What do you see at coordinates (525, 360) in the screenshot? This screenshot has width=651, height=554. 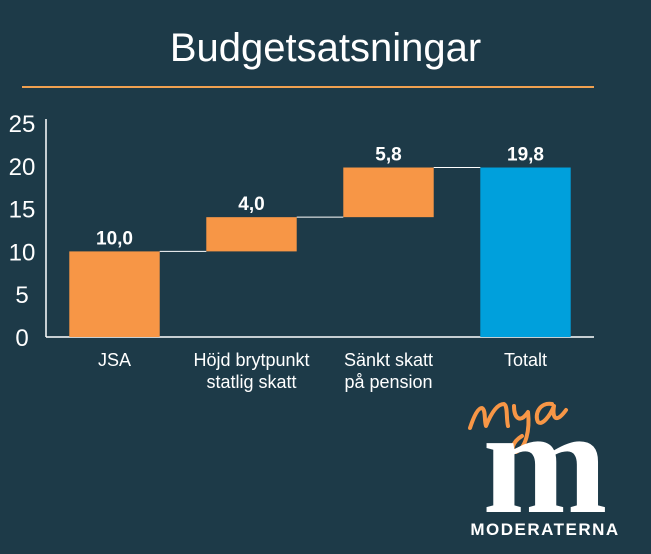 I see `x-tick-label: Totalt` at bounding box center [525, 360].